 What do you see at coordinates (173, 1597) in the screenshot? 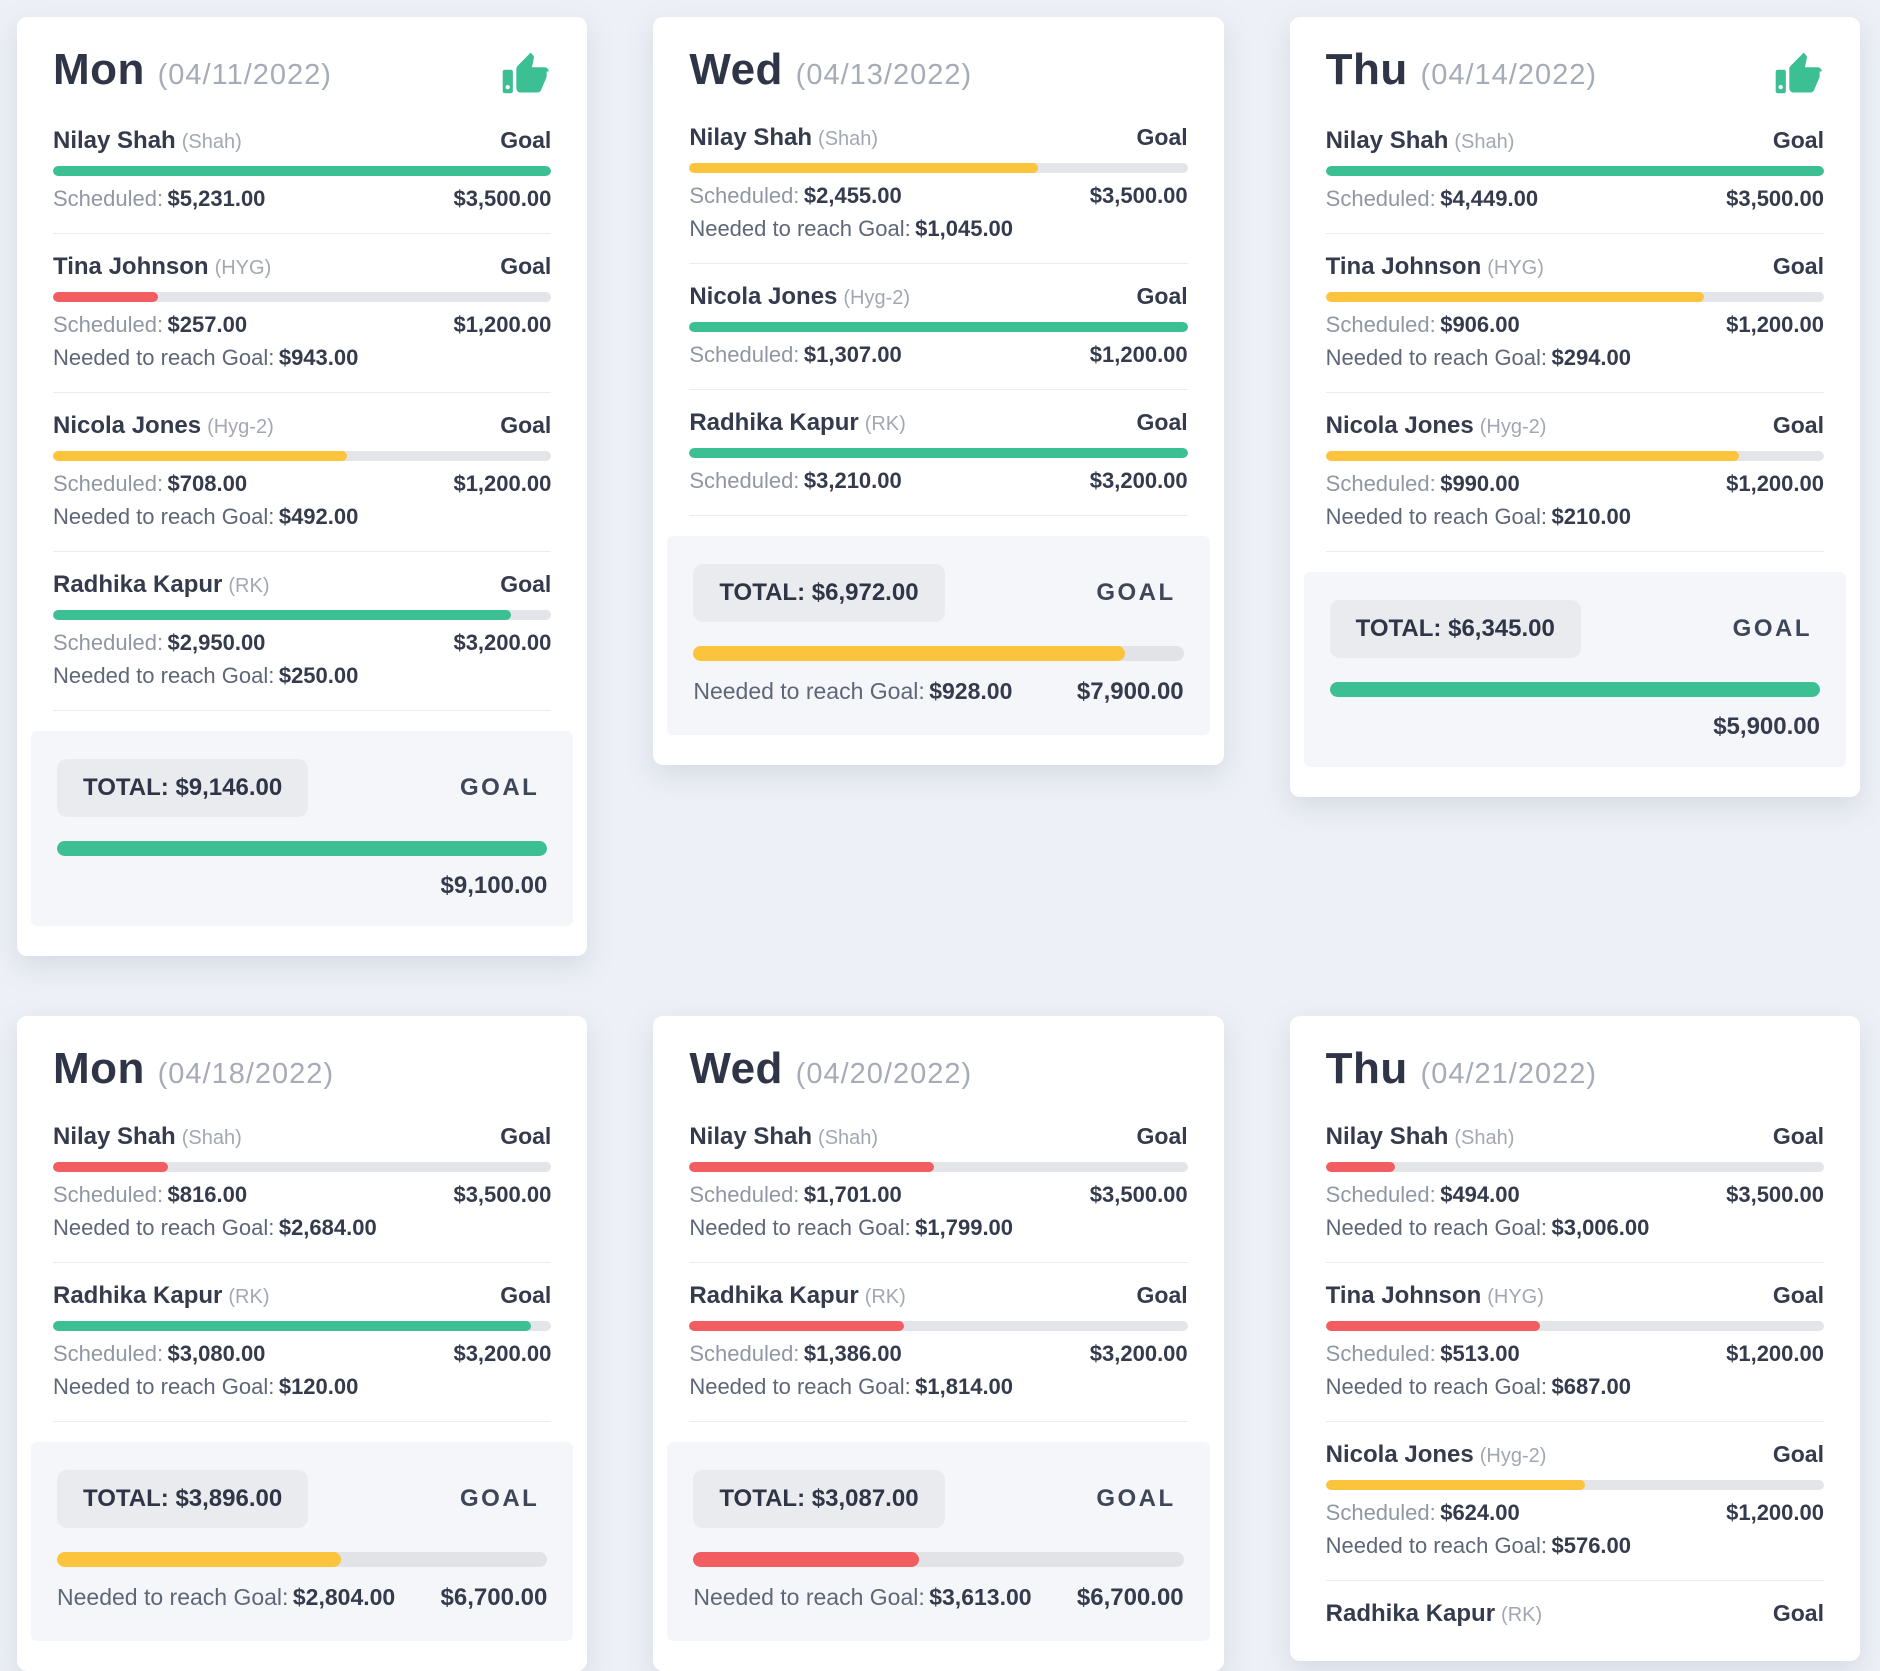
I see `total-needed-label: Needed to reach Goal:` at bounding box center [173, 1597].